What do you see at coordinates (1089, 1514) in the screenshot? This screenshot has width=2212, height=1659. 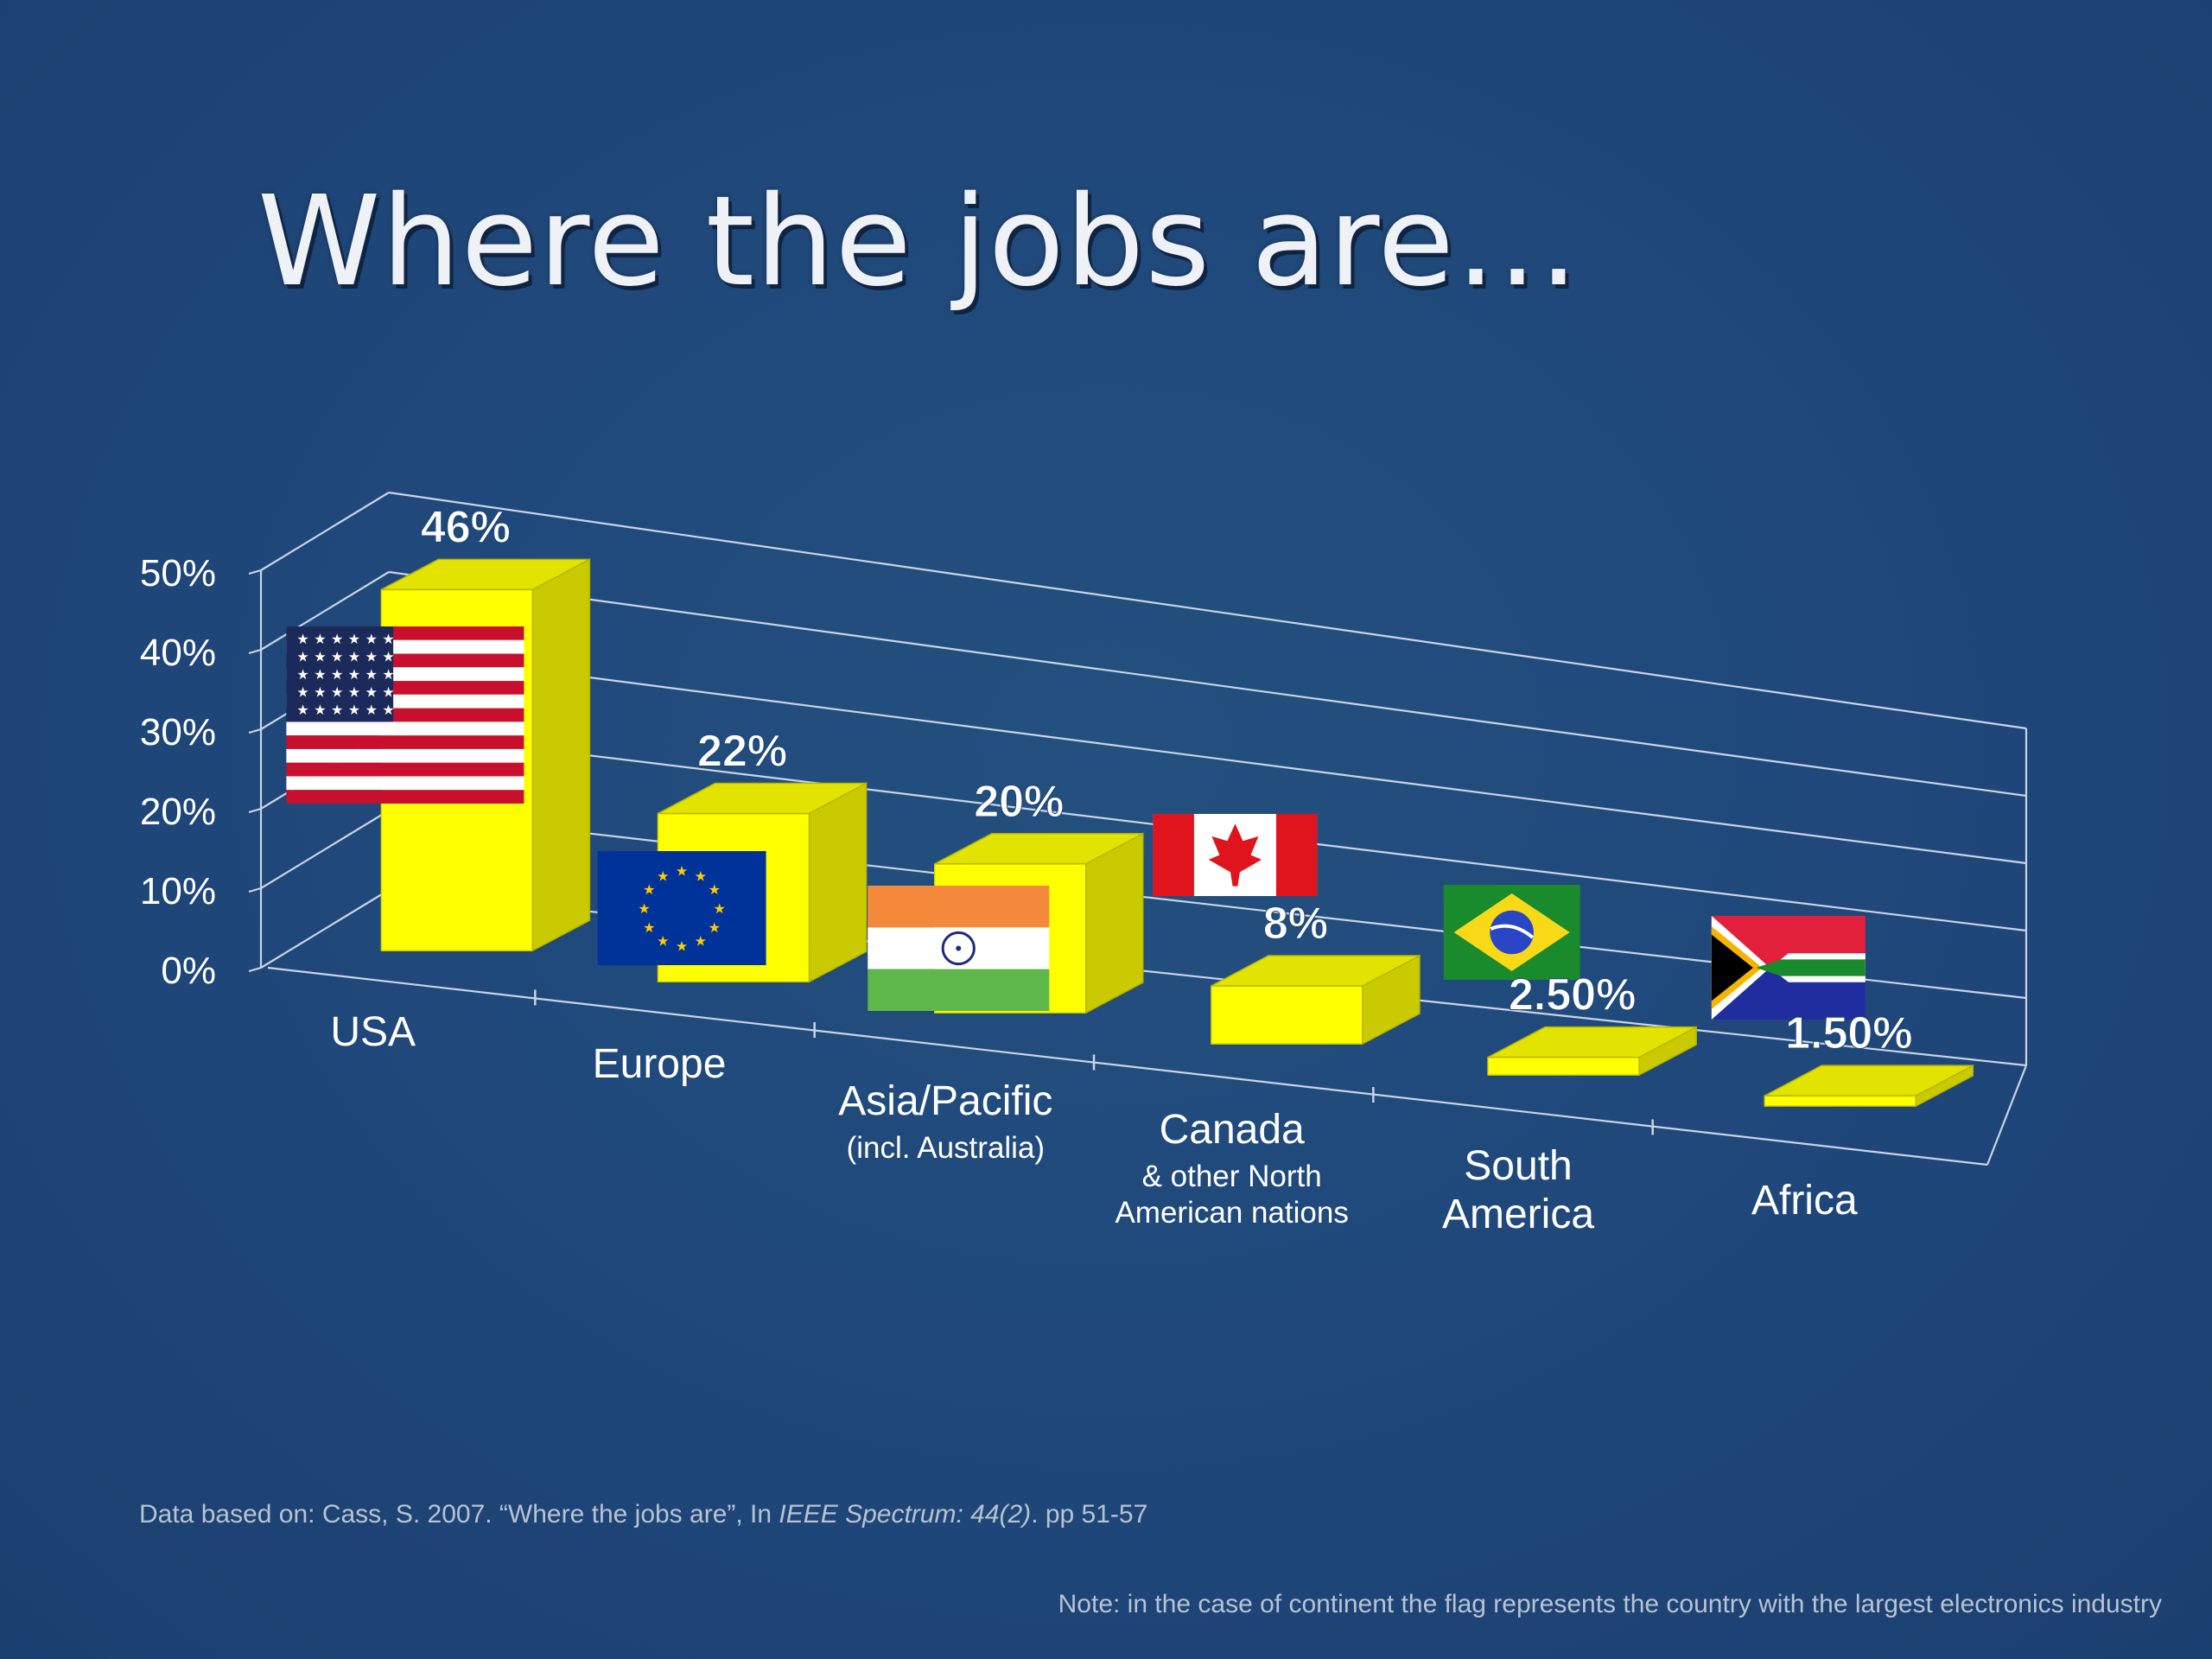 I see `source-suffix: . pp 51-57` at bounding box center [1089, 1514].